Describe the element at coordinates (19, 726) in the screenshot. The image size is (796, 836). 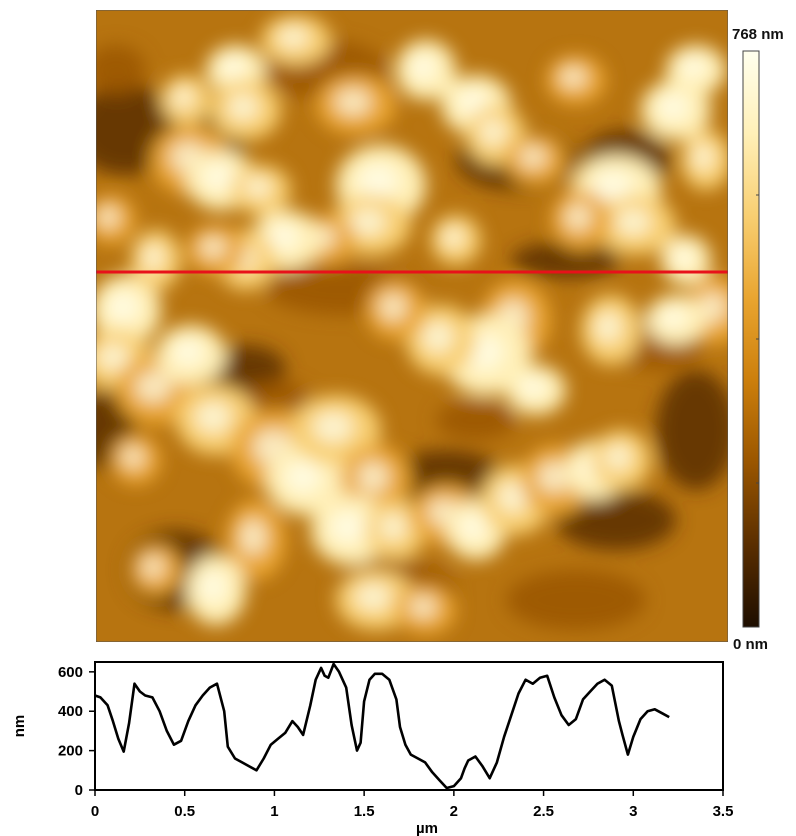
I see `y-axis-label: nm` at that location.